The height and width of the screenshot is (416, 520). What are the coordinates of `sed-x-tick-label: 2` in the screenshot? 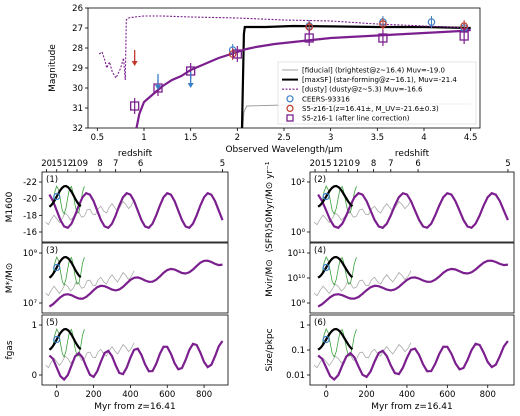 It's located at (237, 138).